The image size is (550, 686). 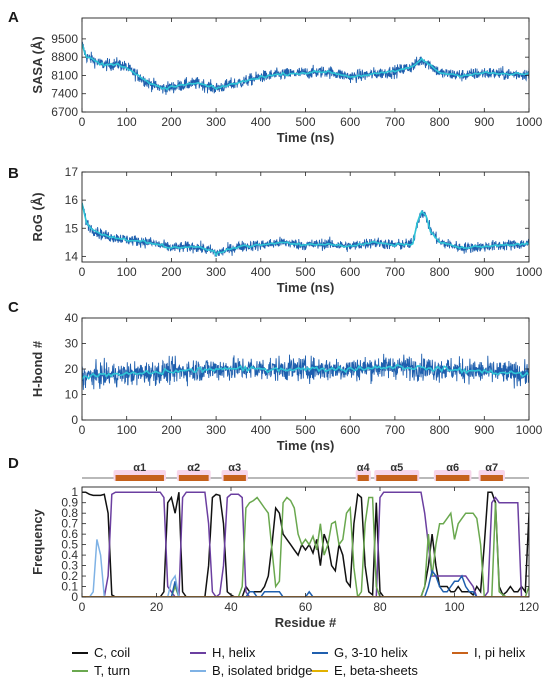 What do you see at coordinates (69, 503) in the screenshot?
I see `y-tick-label: 0.9` at bounding box center [69, 503].